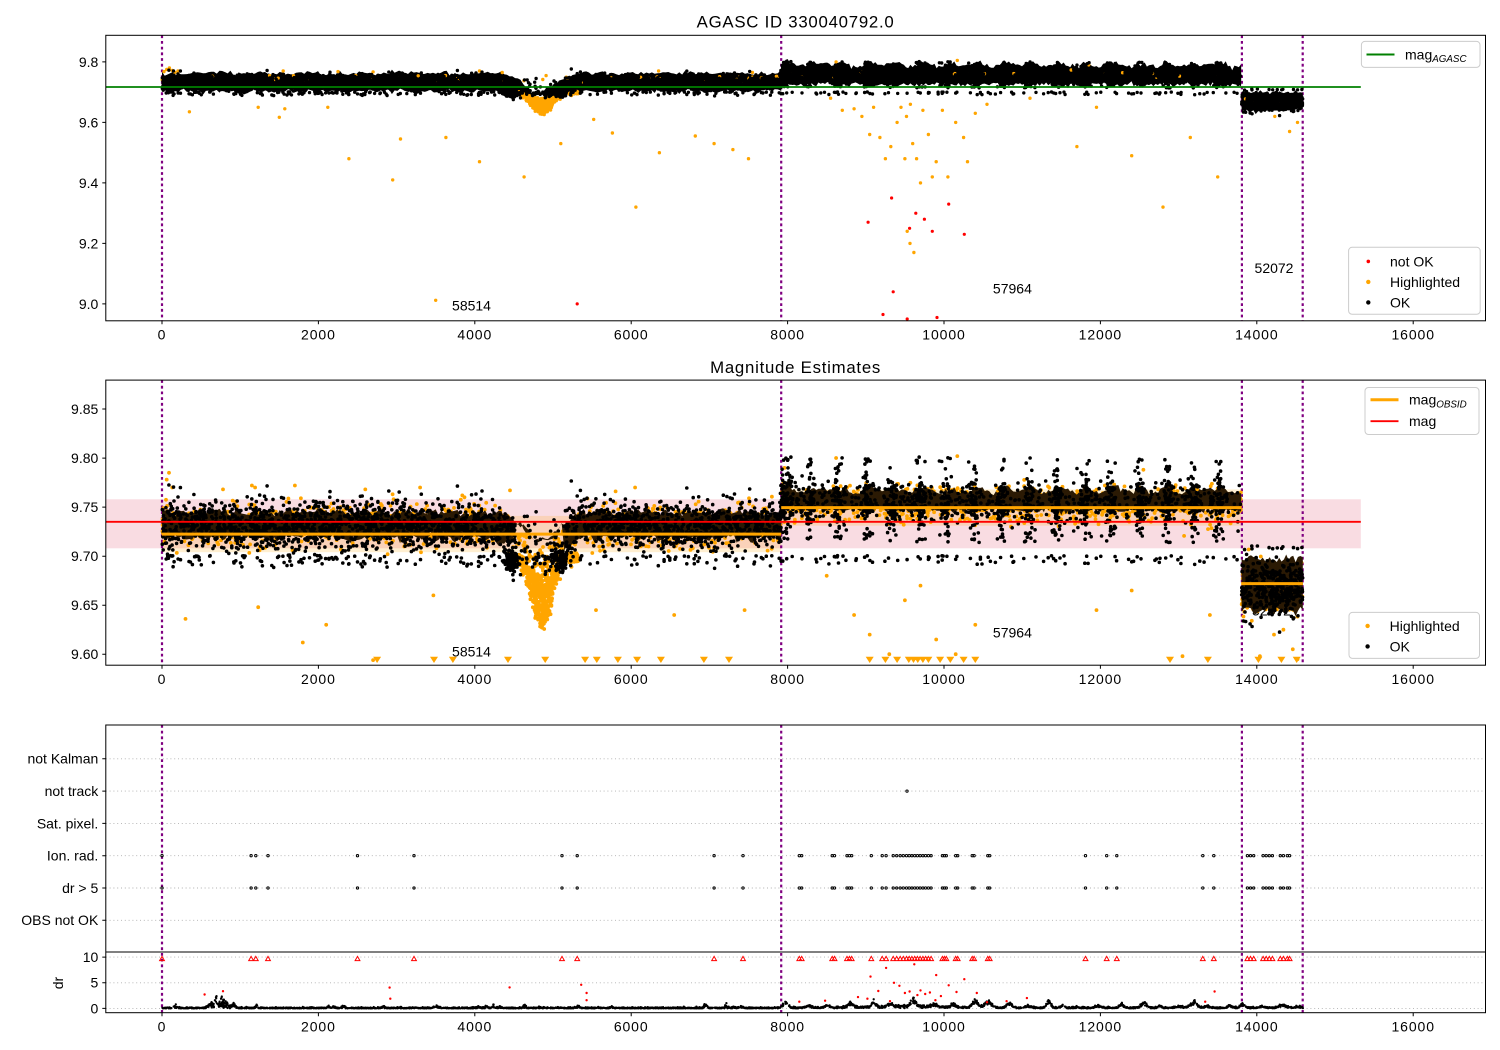 This screenshot has width=1500, height=1050. What do you see at coordinates (84, 507) in the screenshot?
I see `svg-text: 9.75` at bounding box center [84, 507].